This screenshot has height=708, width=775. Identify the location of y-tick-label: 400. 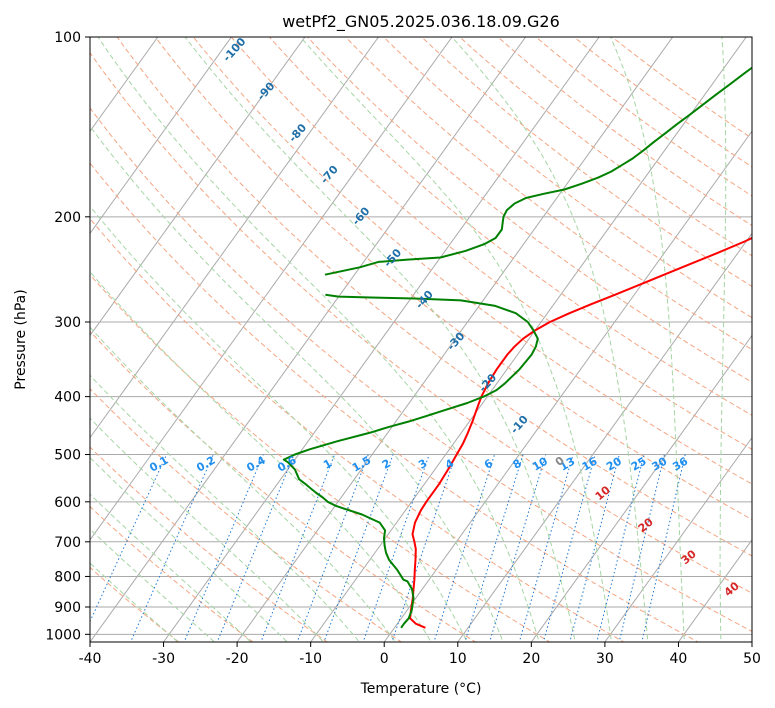
(67, 398).